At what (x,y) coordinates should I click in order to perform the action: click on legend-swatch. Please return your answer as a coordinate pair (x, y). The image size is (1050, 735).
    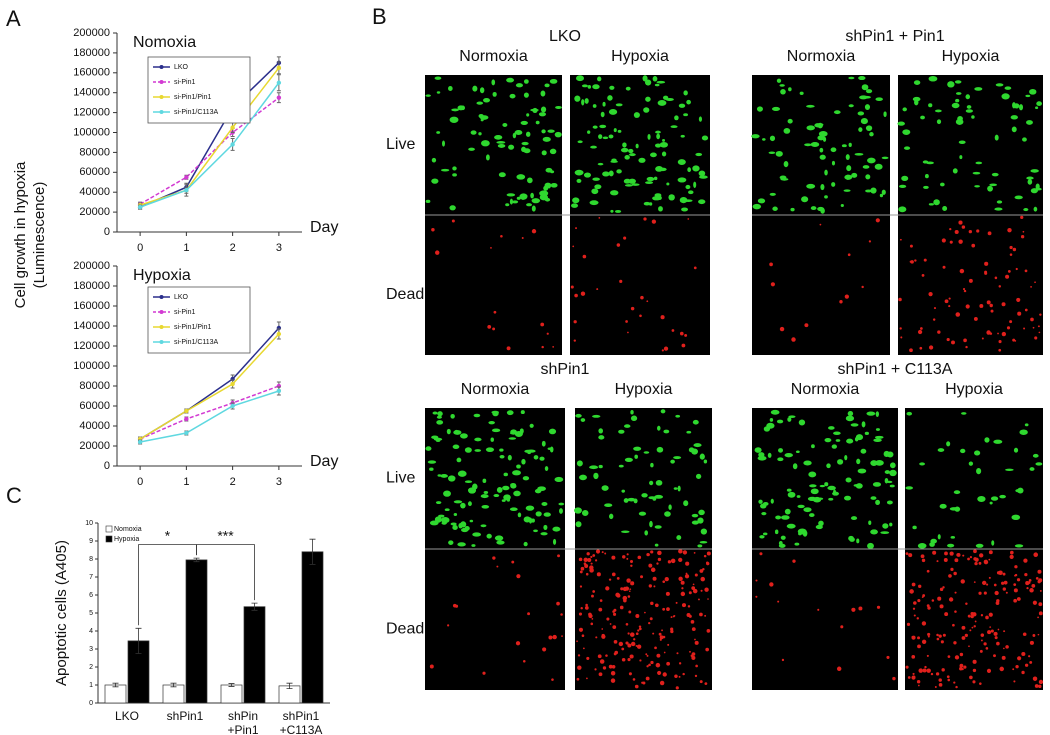
    Looking at the image, I should click on (109, 539).